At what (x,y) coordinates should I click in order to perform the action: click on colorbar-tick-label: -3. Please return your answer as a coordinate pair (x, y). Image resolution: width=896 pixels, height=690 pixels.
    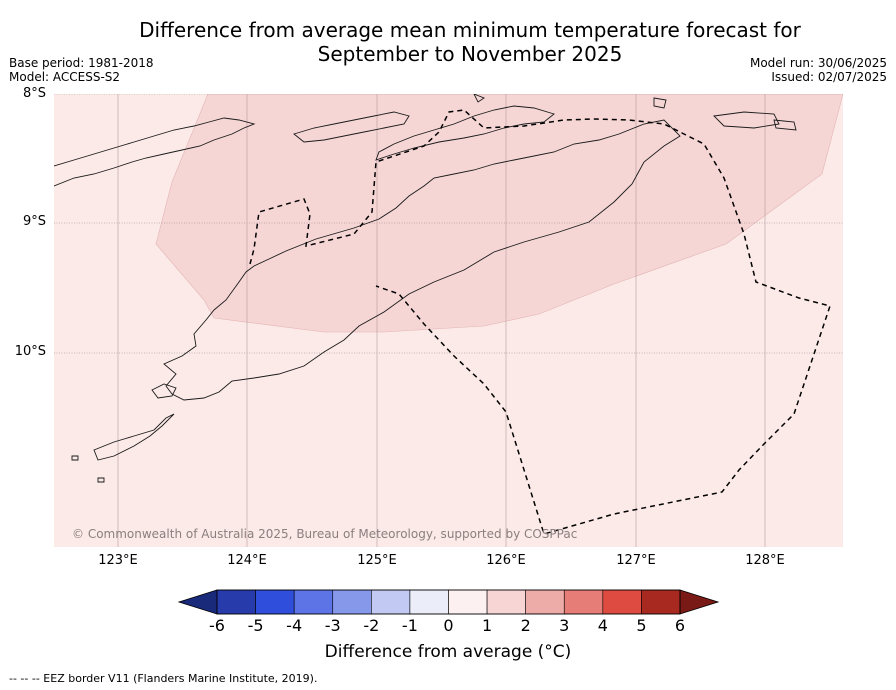
    Looking at the image, I should click on (332, 625).